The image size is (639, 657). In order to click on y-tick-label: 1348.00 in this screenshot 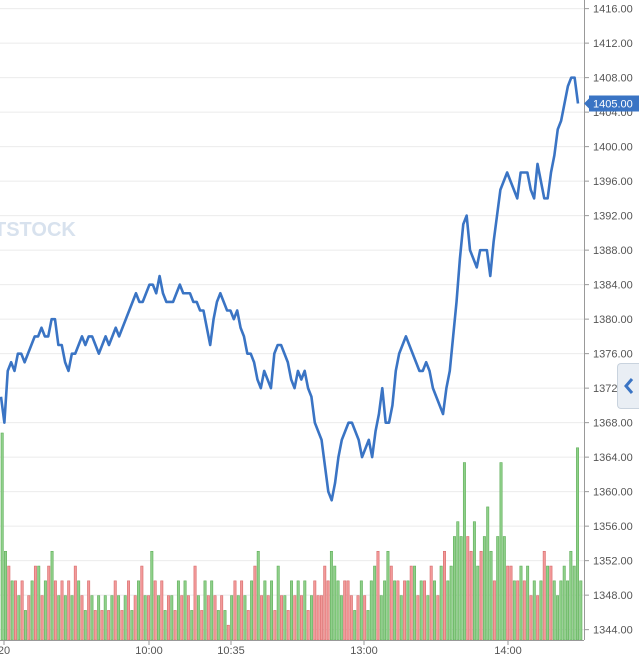, I will do `click(613, 596)`.